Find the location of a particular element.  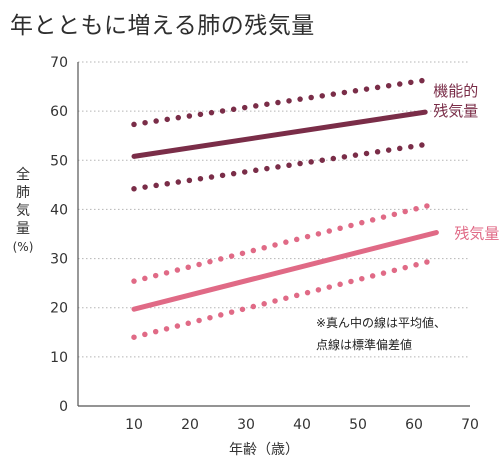

y-tick-label: 20 is located at coordinates (59, 309).